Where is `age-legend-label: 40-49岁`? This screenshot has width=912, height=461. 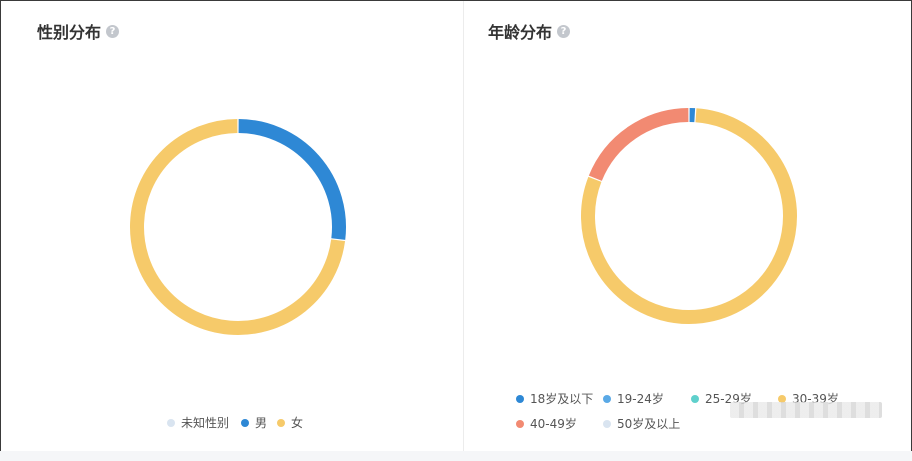 age-legend-label: 40-49岁 is located at coordinates (553, 424).